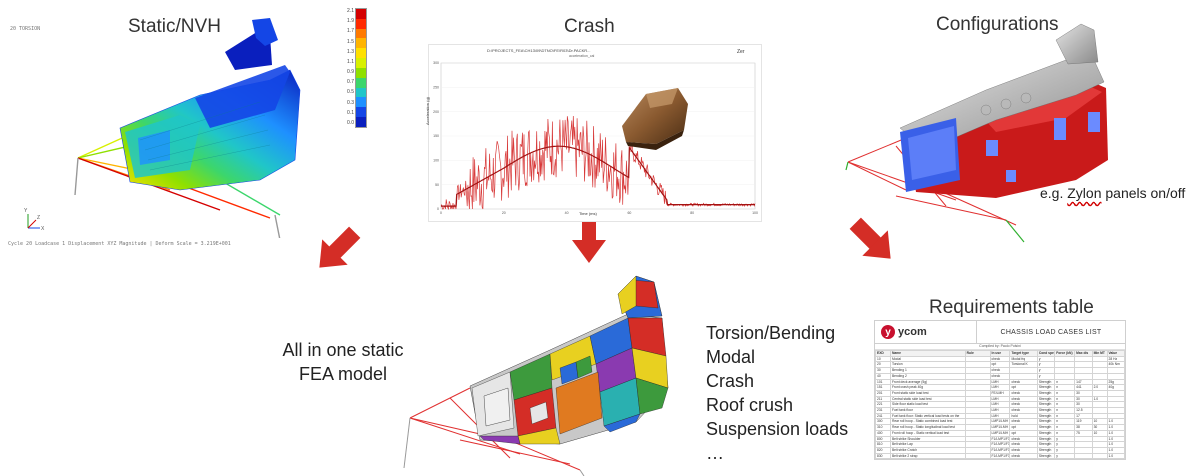  I want to click on requirements-compiled-by: Compiled by: Paolo Polsini, so click(1000, 347).